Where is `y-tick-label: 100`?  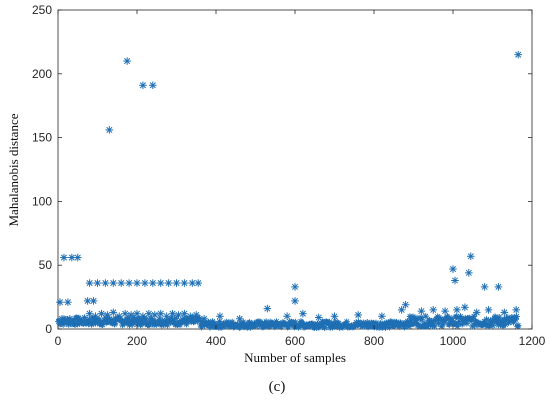 y-tick-label: 100 is located at coordinates (42, 201).